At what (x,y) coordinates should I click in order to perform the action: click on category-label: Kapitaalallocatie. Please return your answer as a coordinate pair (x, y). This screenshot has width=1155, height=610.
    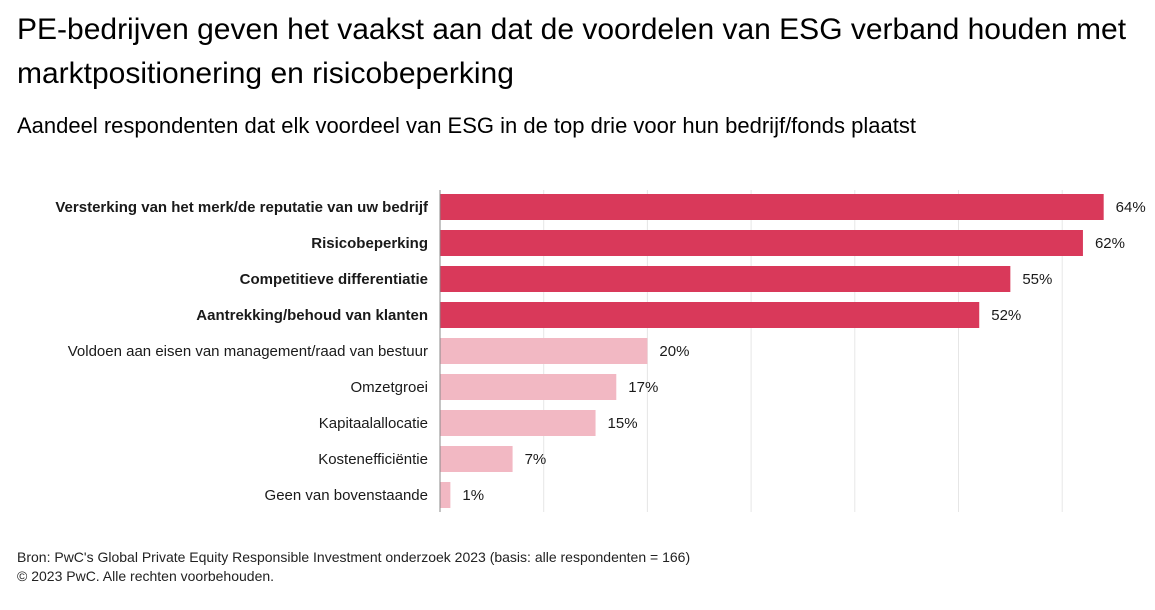
    Looking at the image, I should click on (373, 423).